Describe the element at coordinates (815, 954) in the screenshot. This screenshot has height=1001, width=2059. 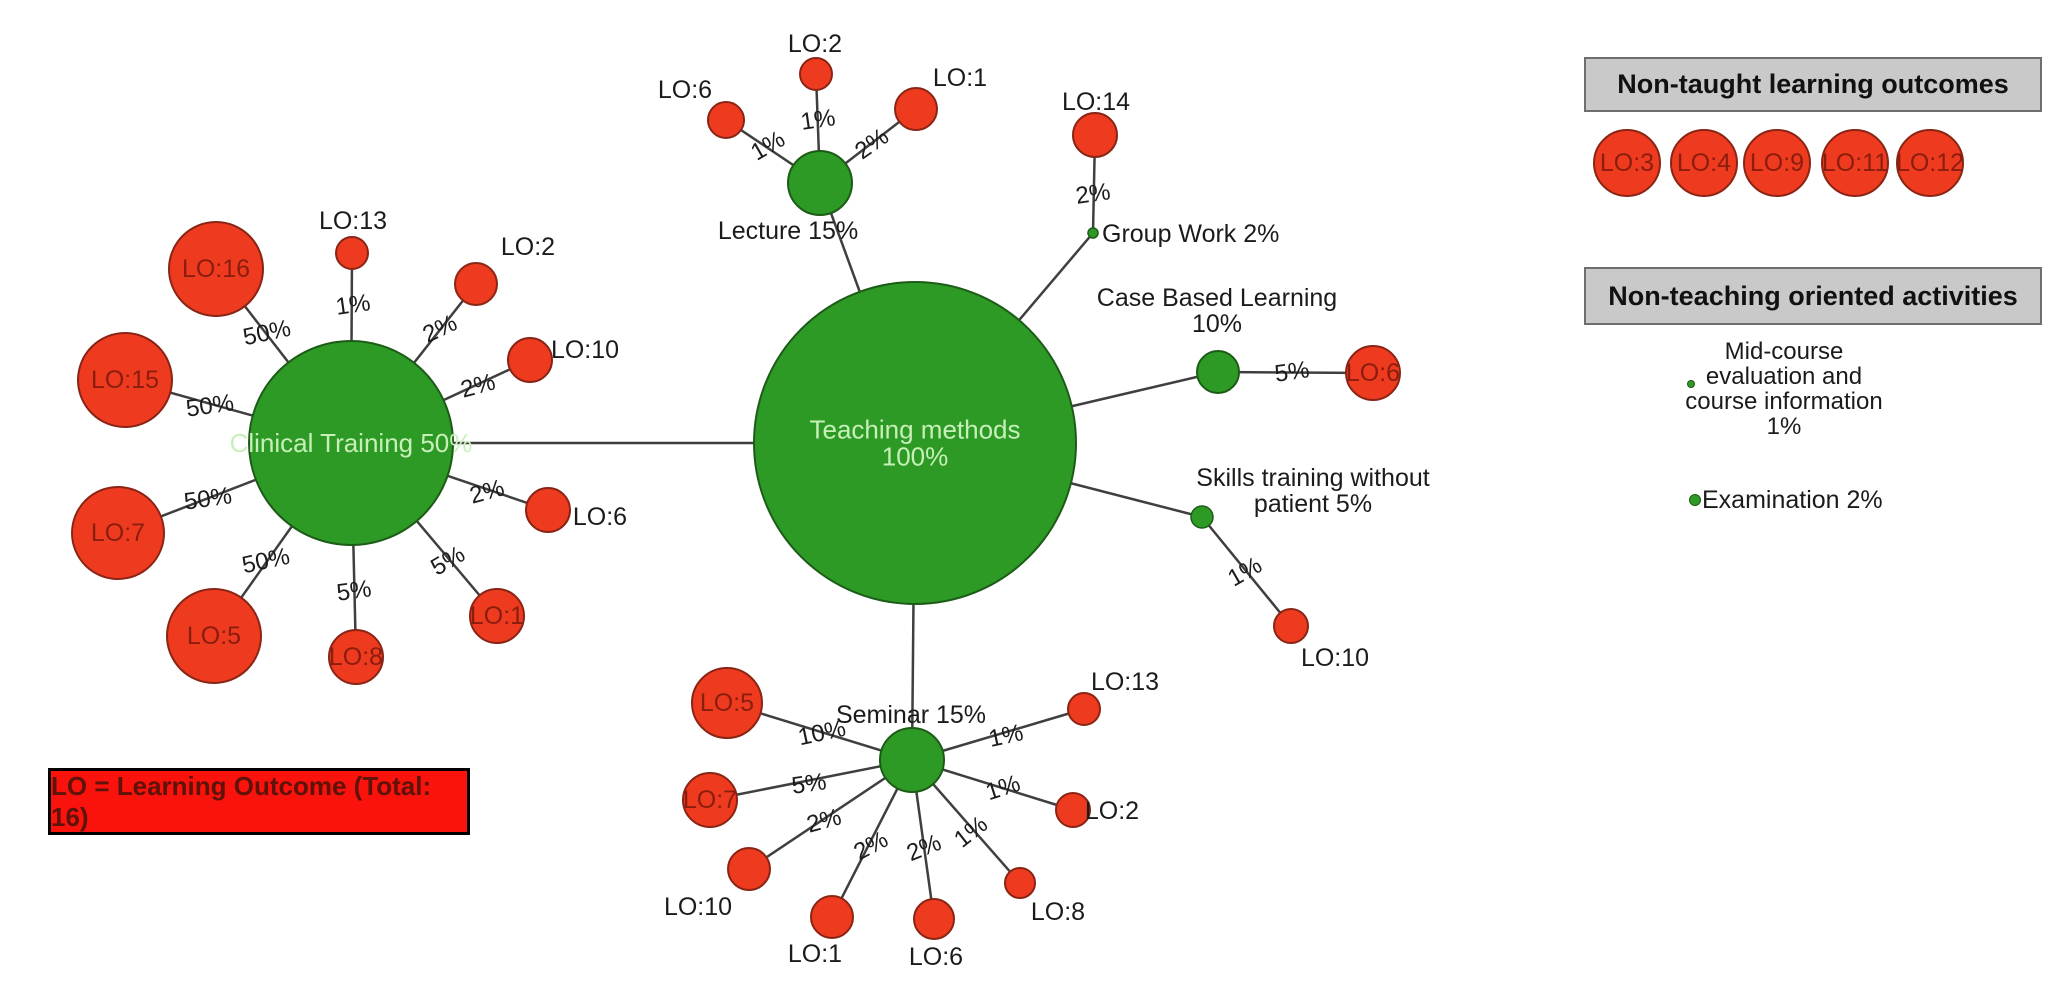
I see `label-sem-lo1: LO:1` at that location.